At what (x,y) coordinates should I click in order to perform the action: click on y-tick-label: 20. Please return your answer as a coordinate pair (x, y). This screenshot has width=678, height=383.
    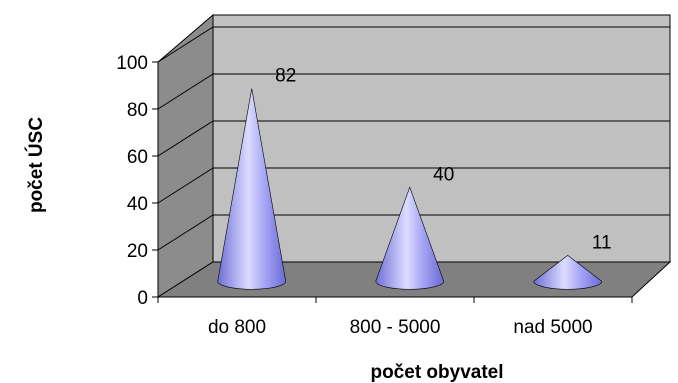
    Looking at the image, I should click on (137, 251).